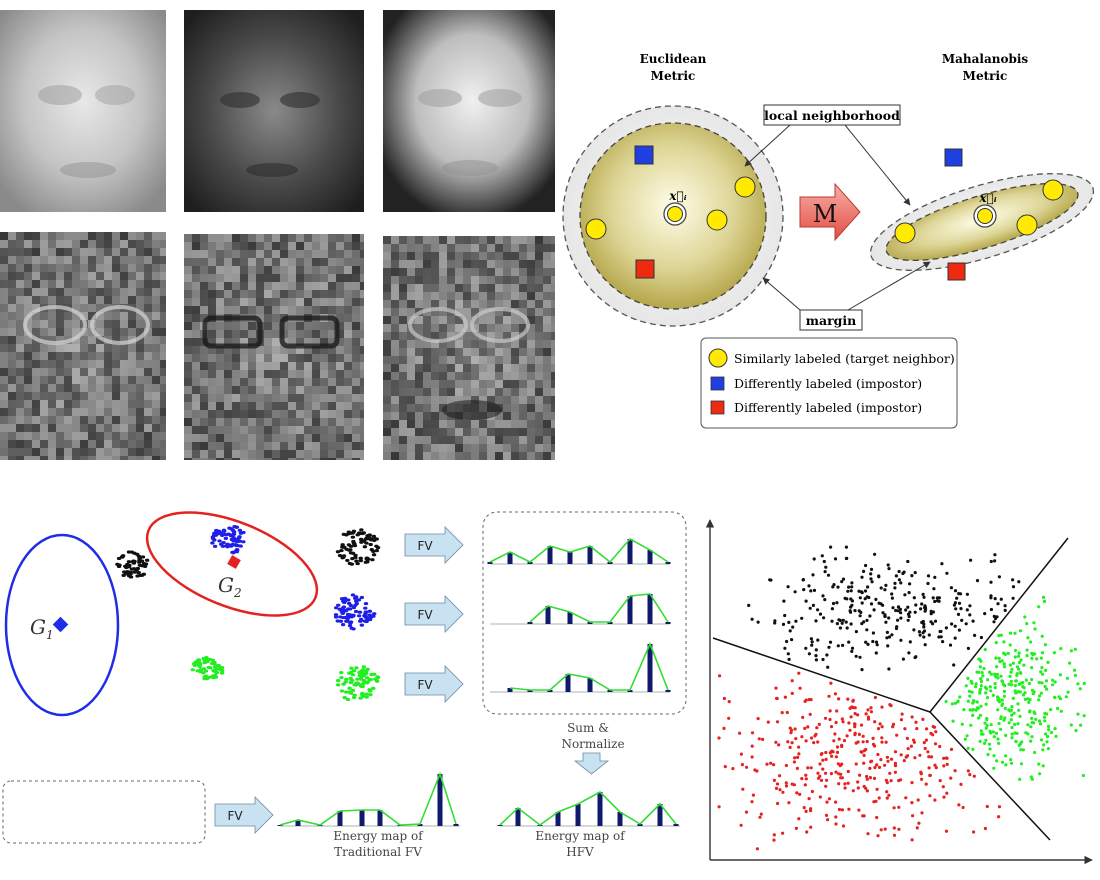 Image resolution: width=1100 pixels, height=880 pixels. Describe the element at coordinates (434, 545) in the screenshot. I see `fv-arrow-1: FV` at that location.